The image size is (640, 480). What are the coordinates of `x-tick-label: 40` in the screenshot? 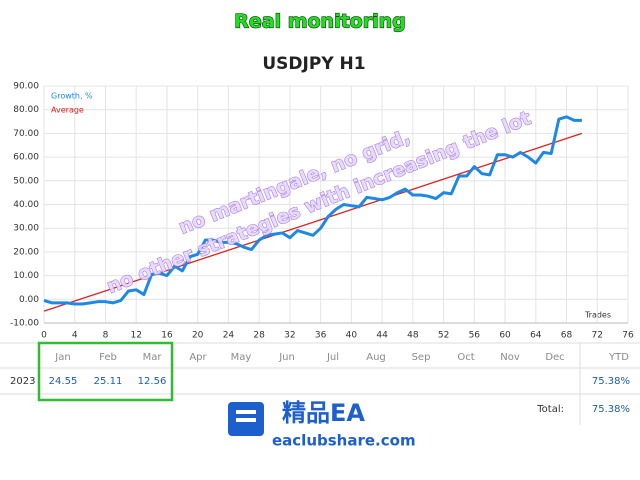 It's located at (352, 336).